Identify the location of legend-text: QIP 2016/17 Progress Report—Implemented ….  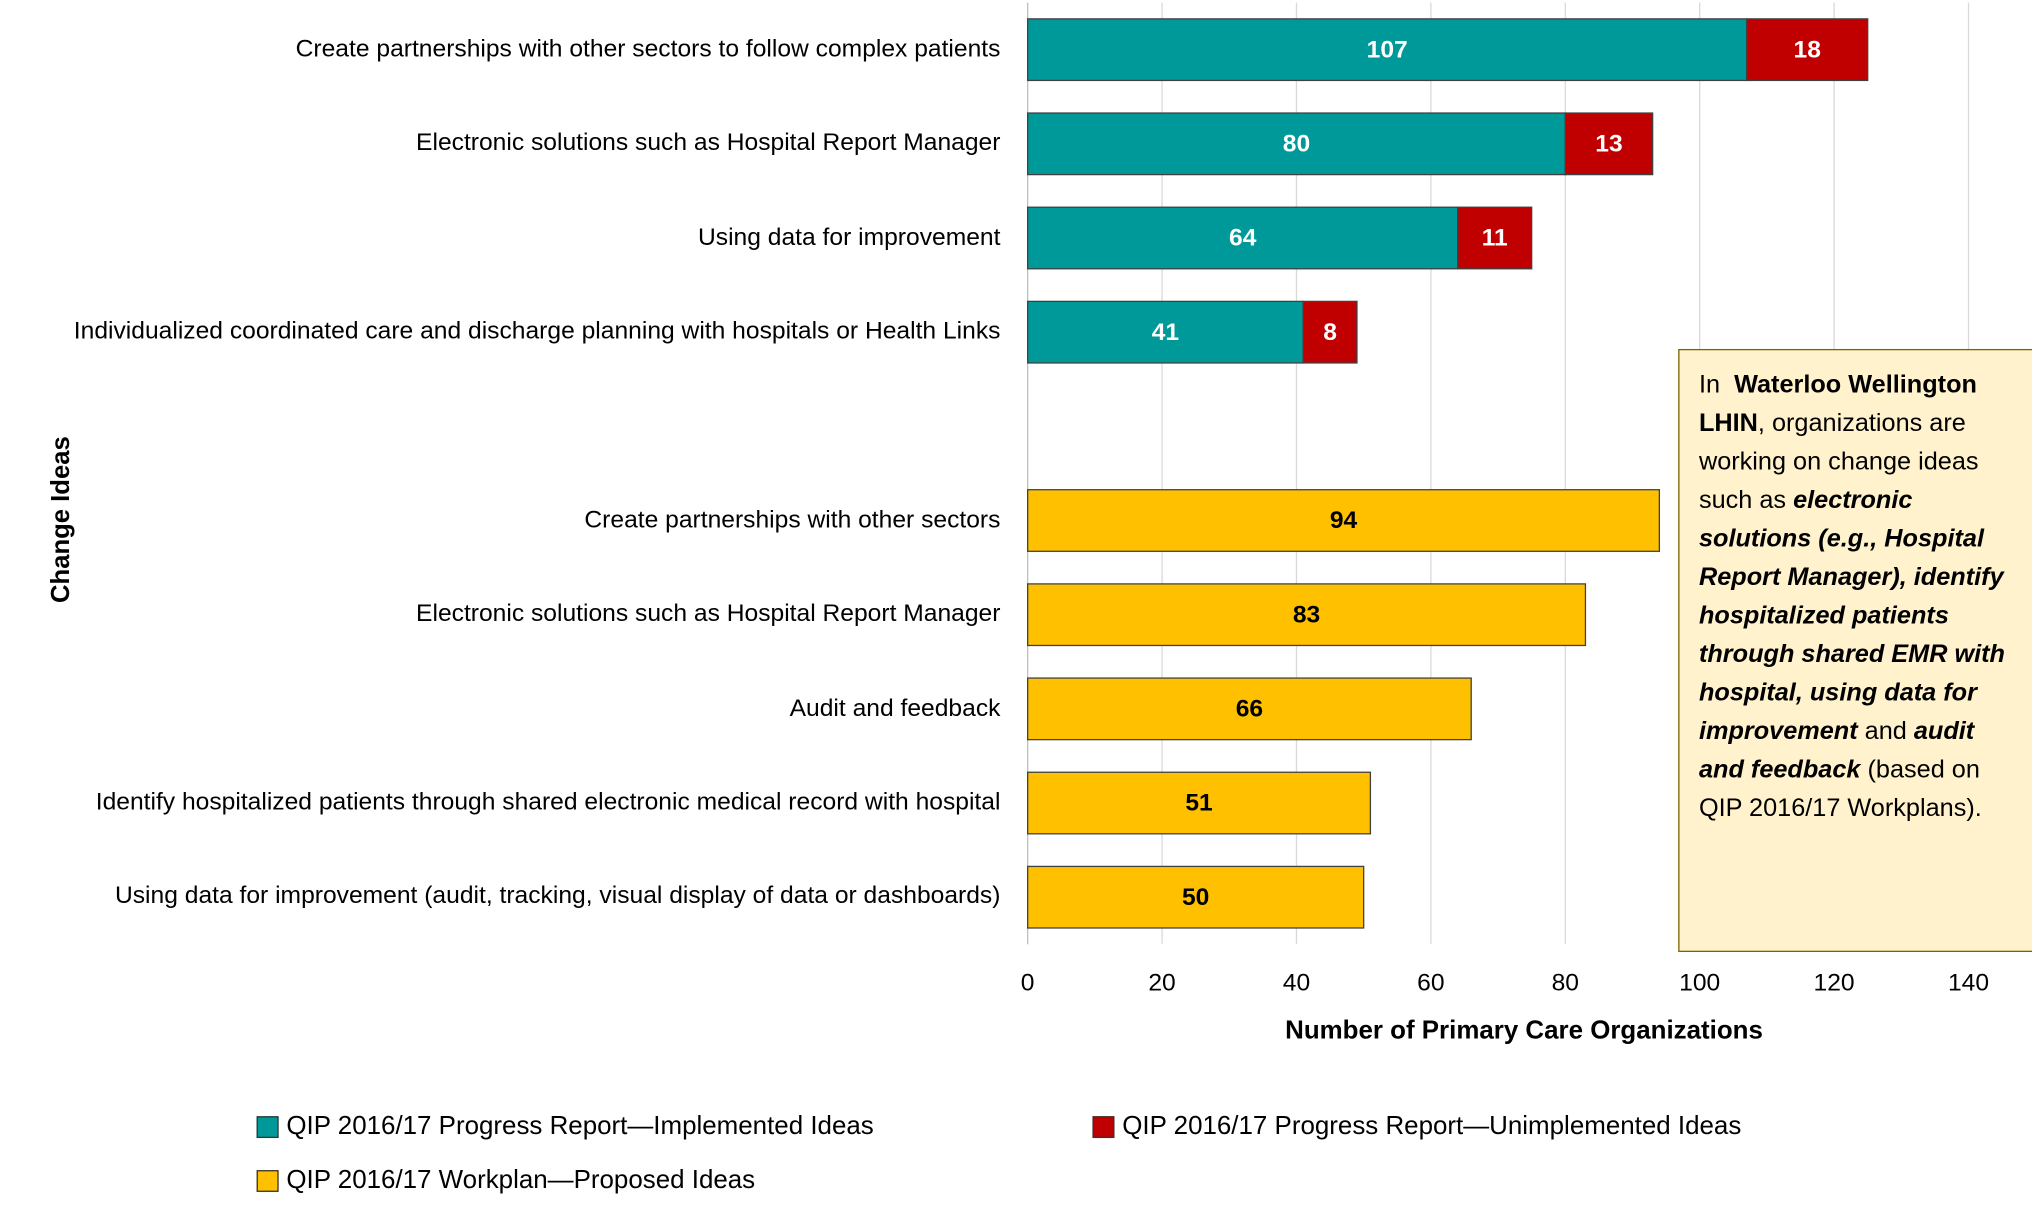
(580, 1126).